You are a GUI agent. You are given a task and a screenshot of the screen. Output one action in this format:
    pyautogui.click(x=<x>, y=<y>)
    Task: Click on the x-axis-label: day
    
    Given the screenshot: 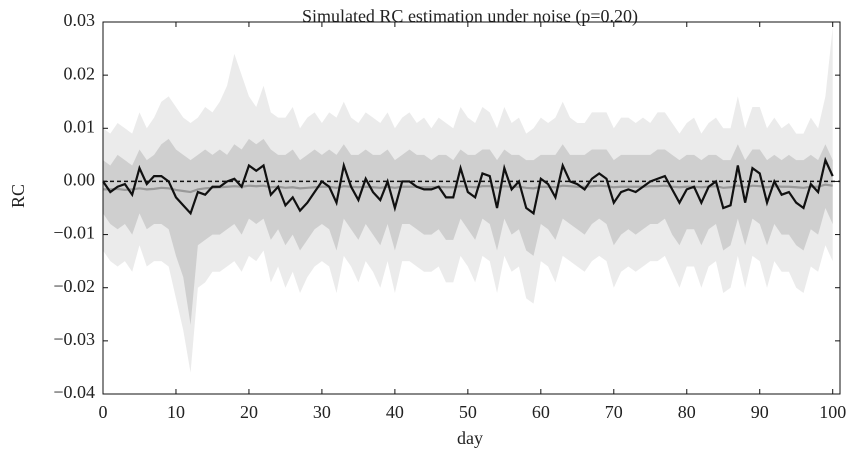 What is the action you would take?
    pyautogui.click(x=470, y=438)
    